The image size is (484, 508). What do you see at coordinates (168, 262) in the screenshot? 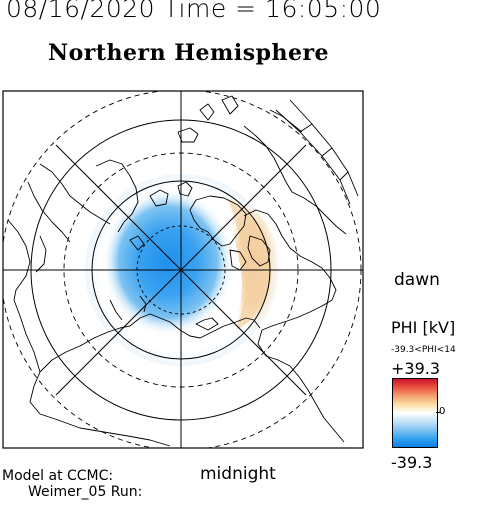
I see `negative-potential-cell` at bounding box center [168, 262].